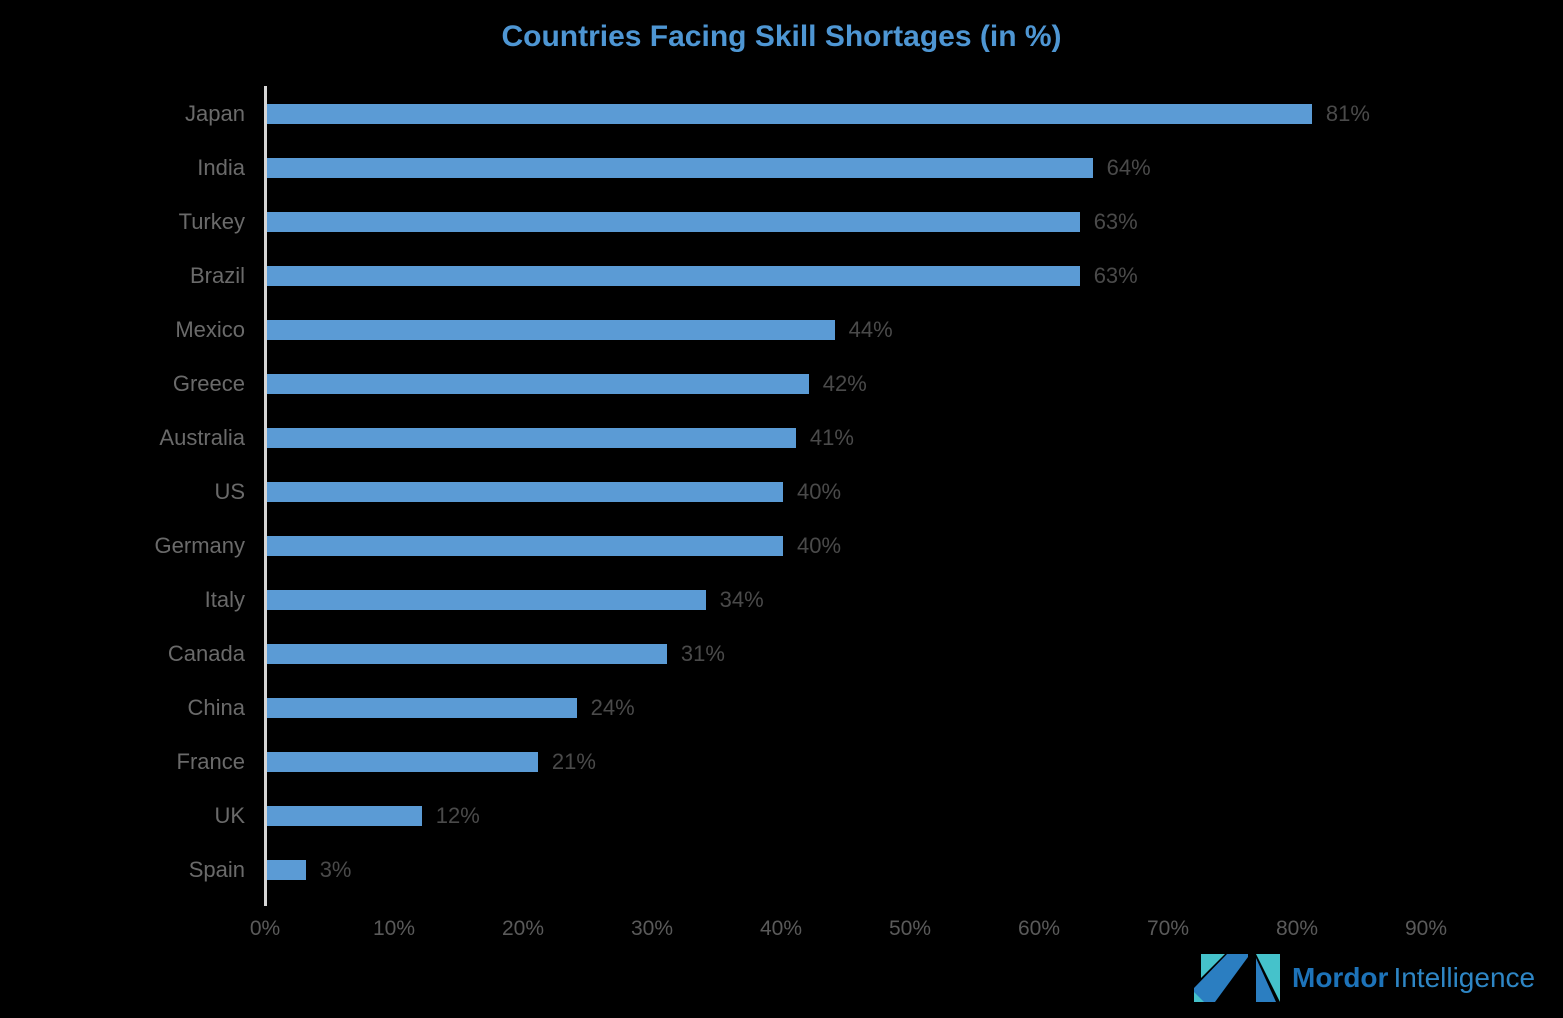  I want to click on bar-row: India 64%, so click(781, 168).